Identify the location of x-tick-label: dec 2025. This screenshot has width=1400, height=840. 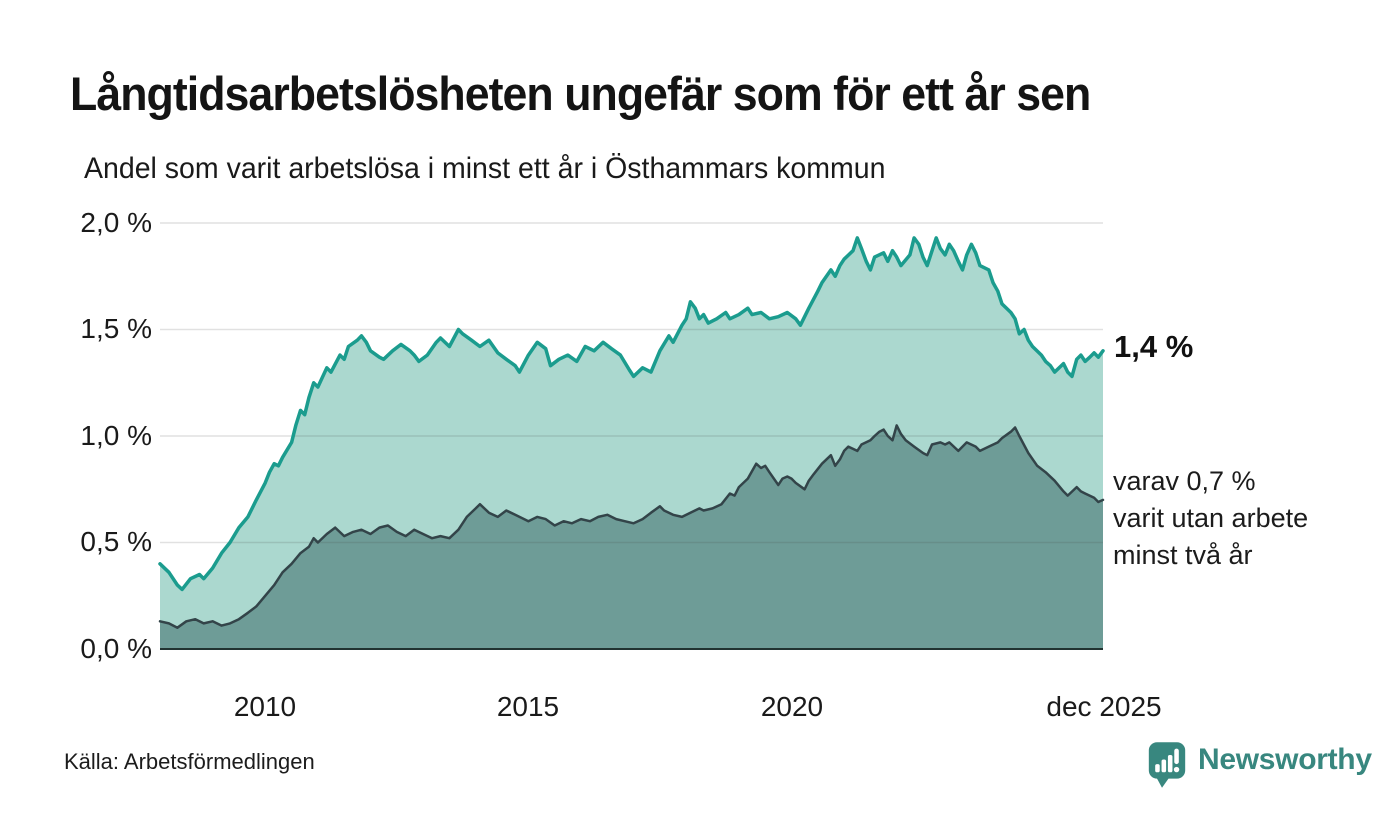
(1104, 706).